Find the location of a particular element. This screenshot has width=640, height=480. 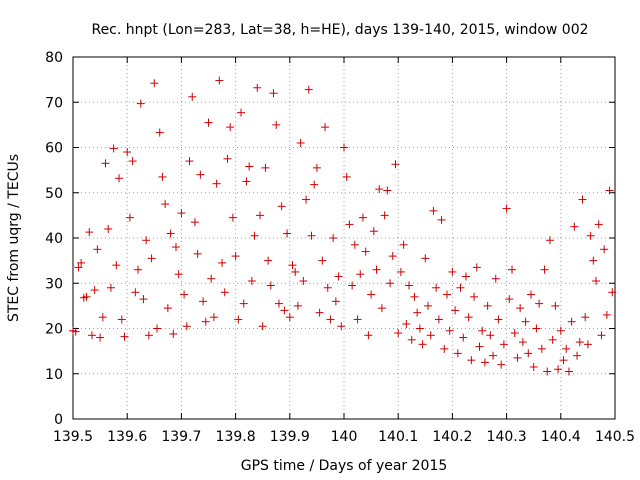

x-tick-label: 140.1 is located at coordinates (398, 437).